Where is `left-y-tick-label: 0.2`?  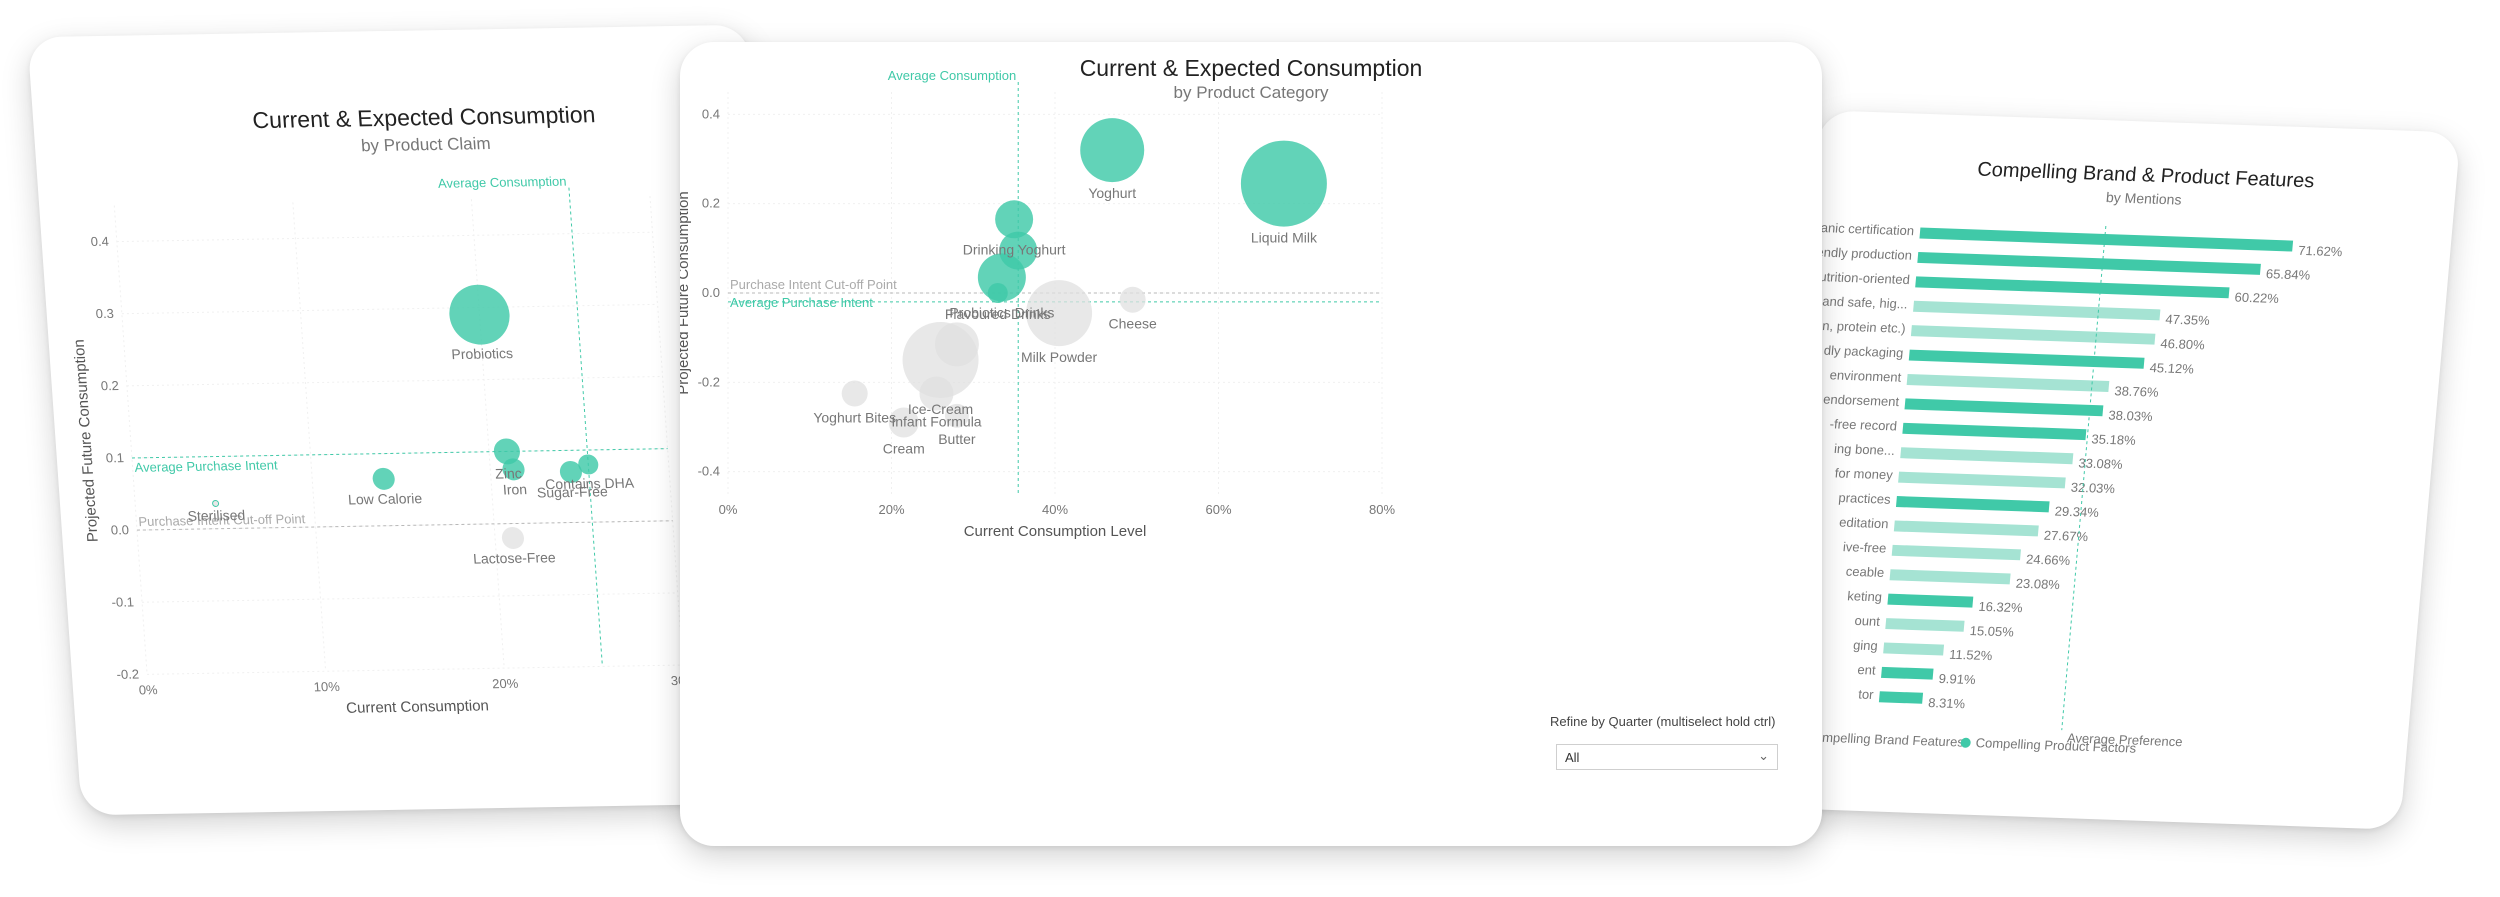 left-y-tick-label: 0.2 is located at coordinates (109, 385).